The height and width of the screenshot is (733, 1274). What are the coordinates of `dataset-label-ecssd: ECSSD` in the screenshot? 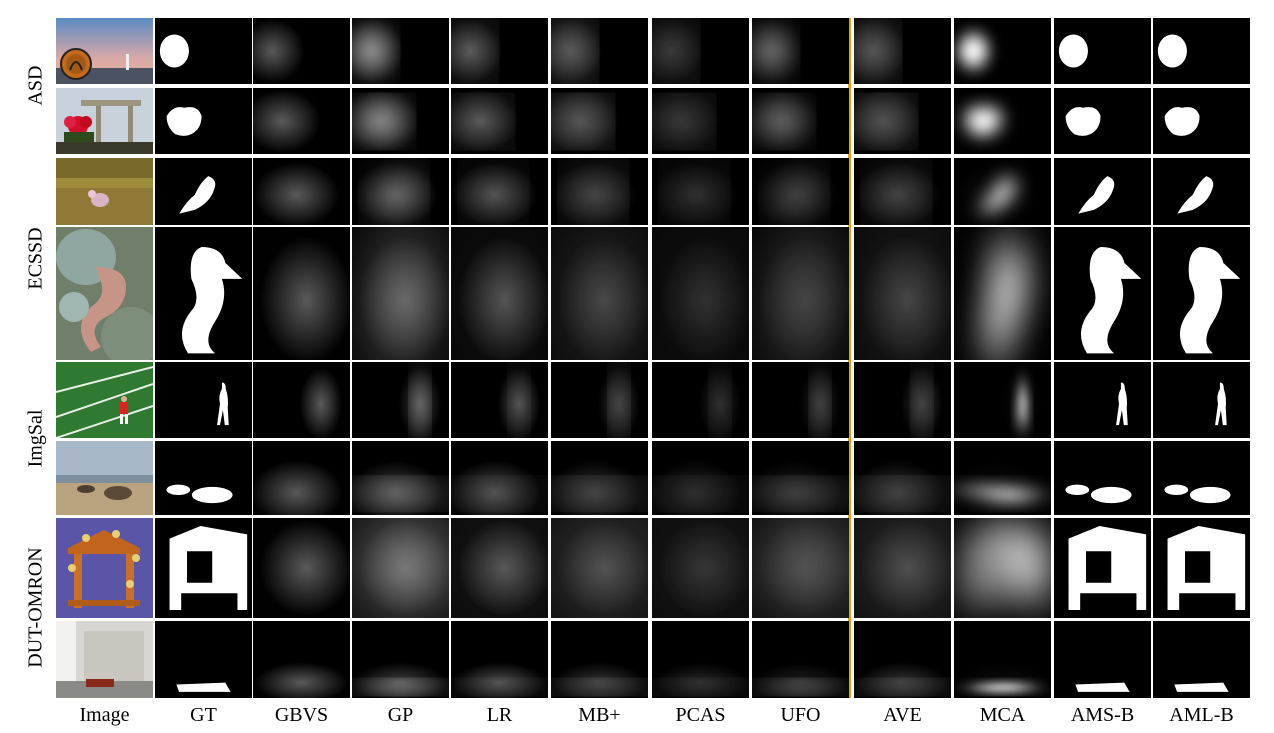 It's located at (35, 258).